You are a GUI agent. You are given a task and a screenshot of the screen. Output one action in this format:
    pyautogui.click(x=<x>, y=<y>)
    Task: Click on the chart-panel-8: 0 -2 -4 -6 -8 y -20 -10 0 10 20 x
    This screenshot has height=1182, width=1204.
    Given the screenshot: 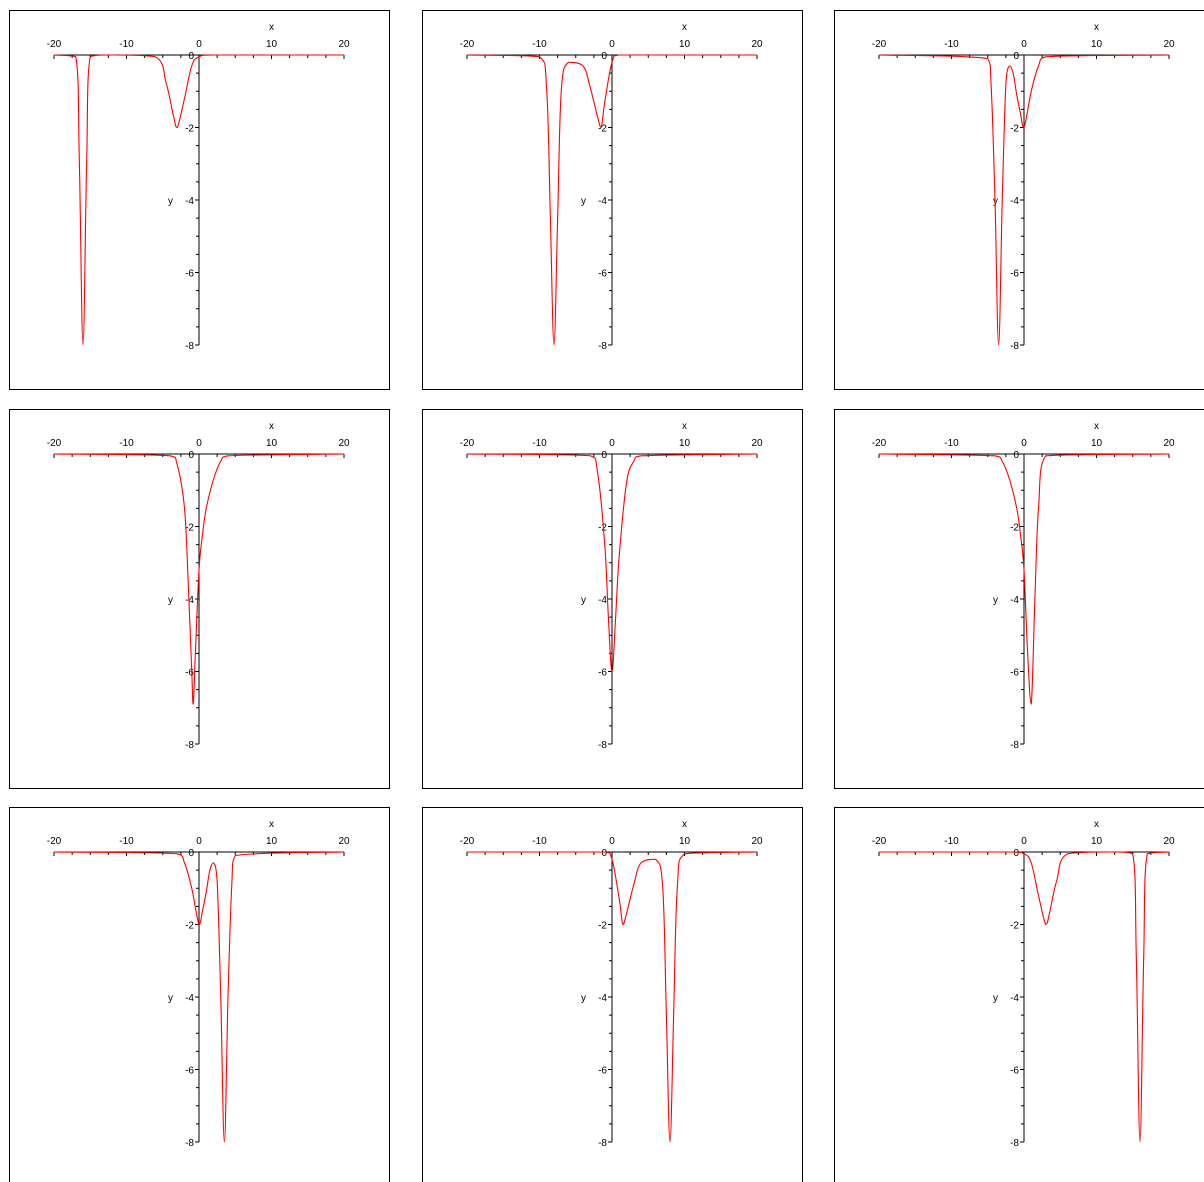 What is the action you would take?
    pyautogui.click(x=612, y=994)
    